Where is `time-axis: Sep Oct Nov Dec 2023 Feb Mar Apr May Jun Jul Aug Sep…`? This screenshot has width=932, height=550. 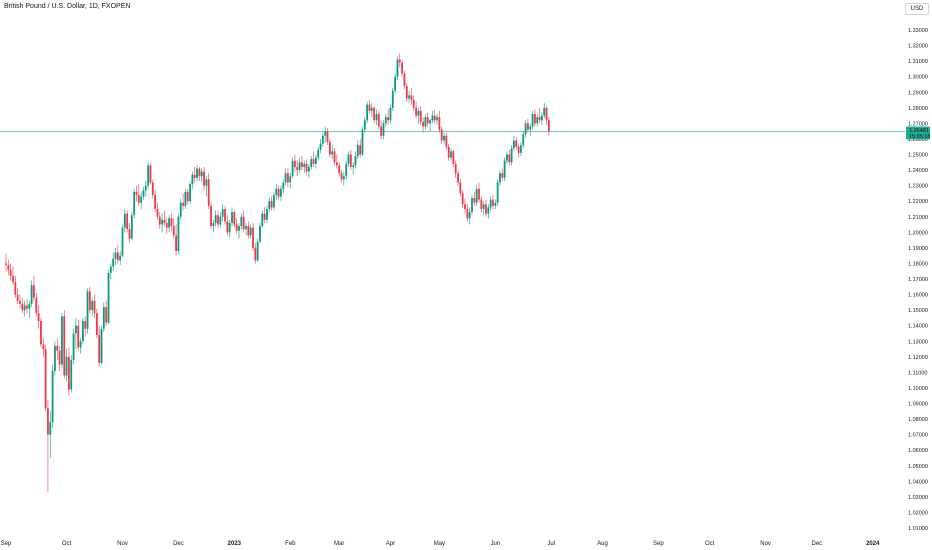
time-axis: Sep Oct Nov Dec 2023 Feb Mar Apr May Jun Jul Aug Sep… is located at coordinates (440, 544).